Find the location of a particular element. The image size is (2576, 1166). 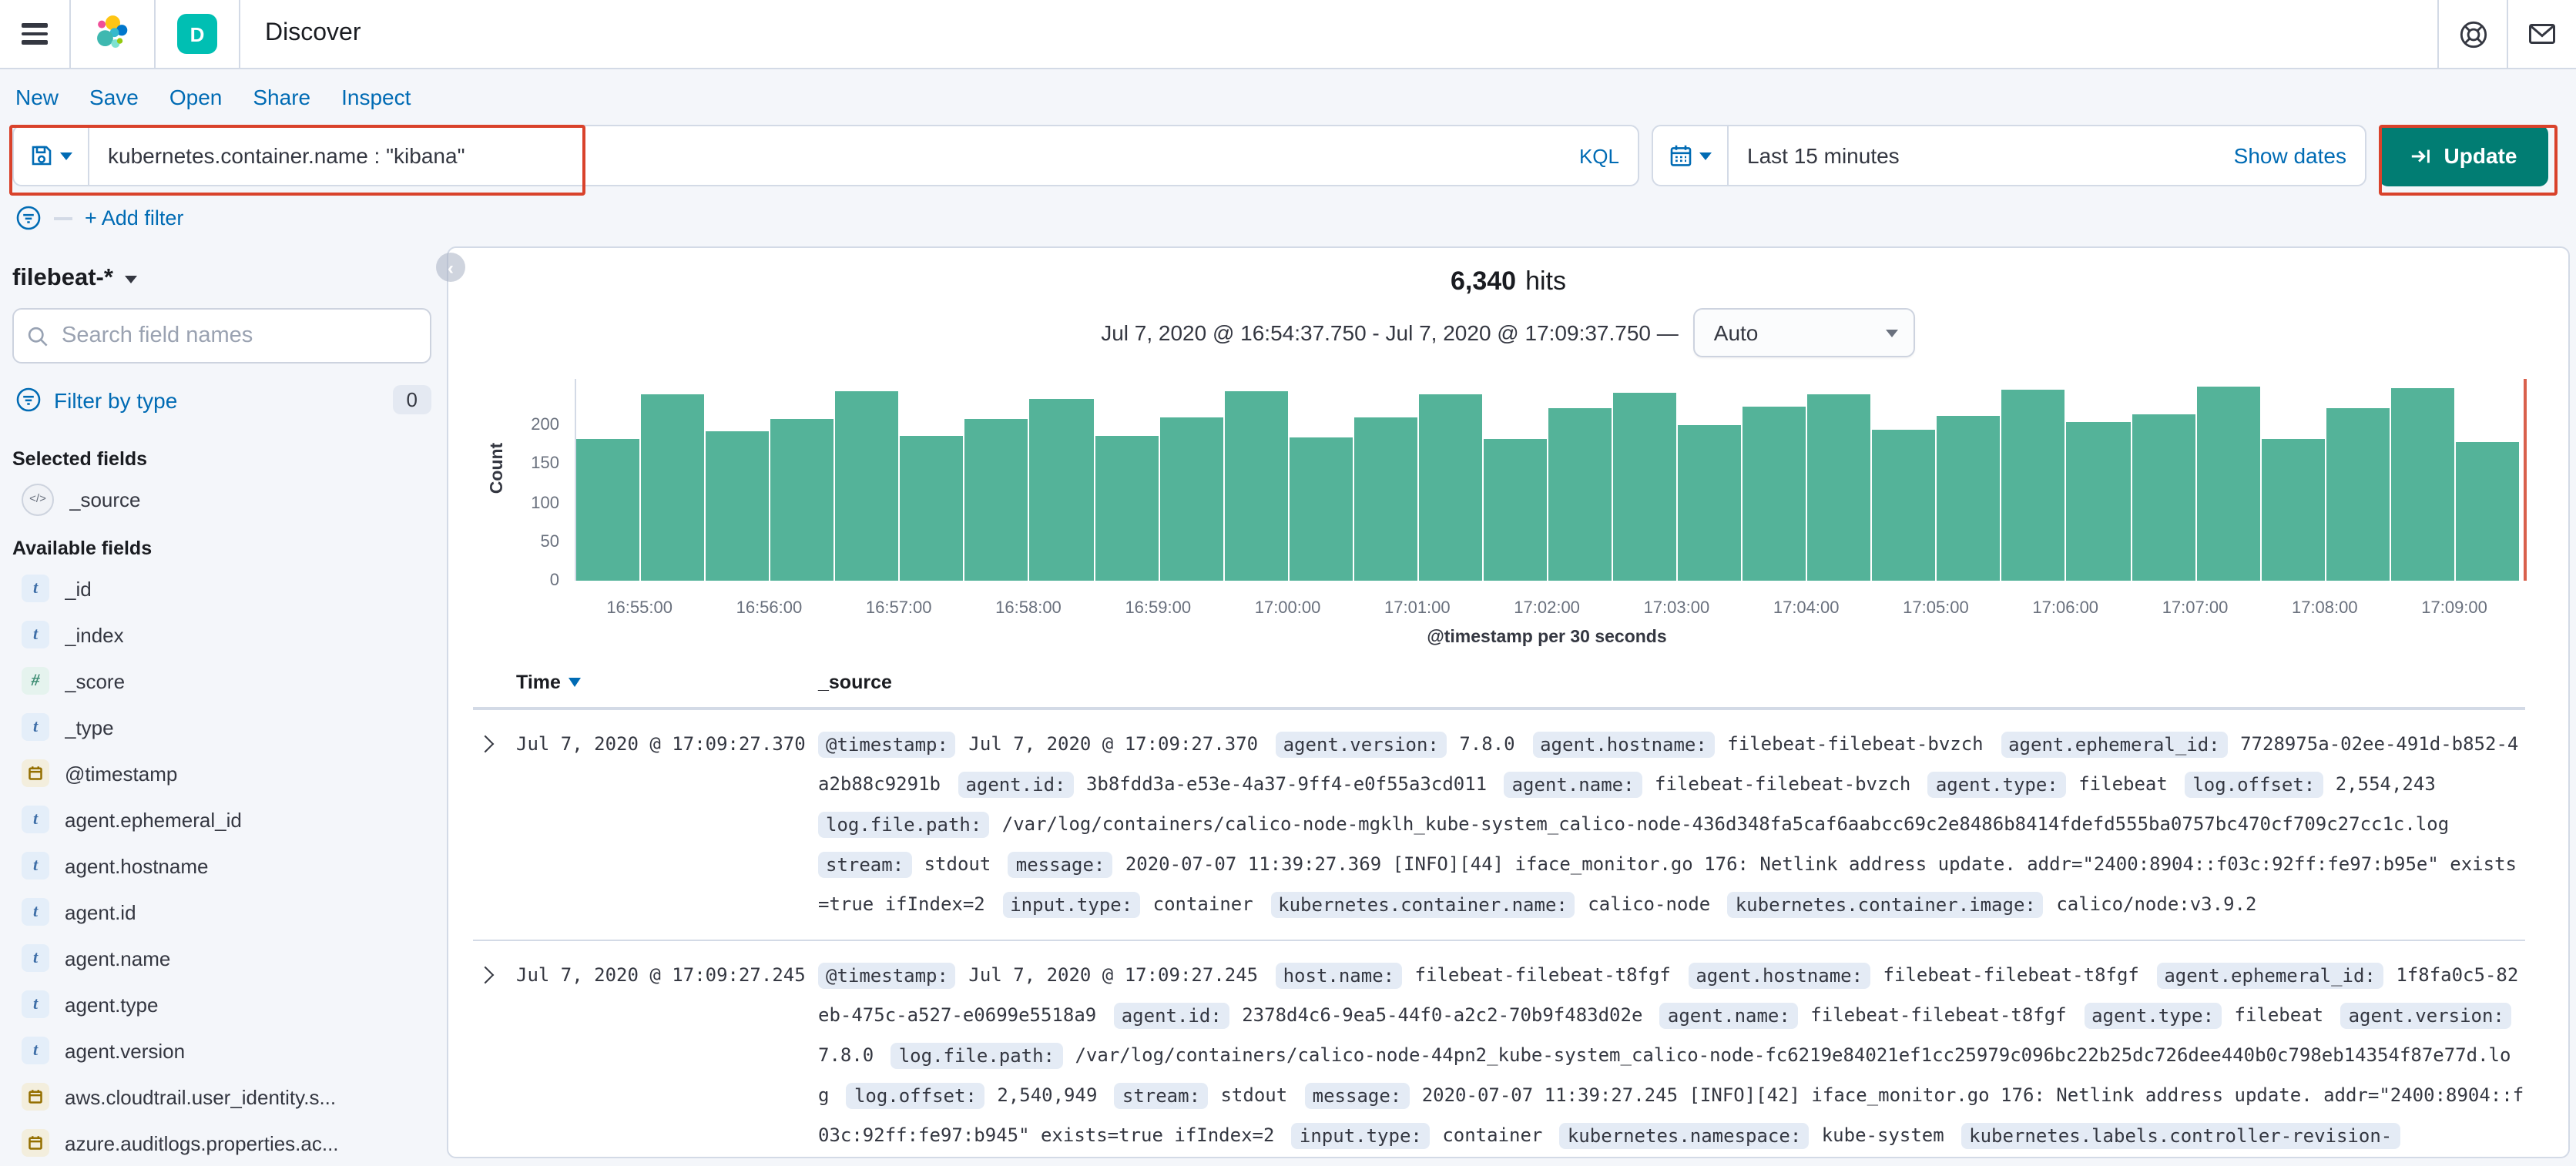

field-badge: @timestamp: is located at coordinates (887, 975).